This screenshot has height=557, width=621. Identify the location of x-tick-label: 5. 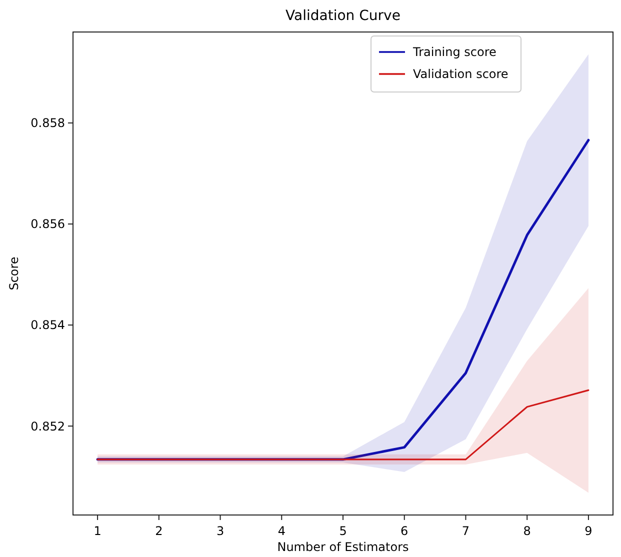
(343, 531).